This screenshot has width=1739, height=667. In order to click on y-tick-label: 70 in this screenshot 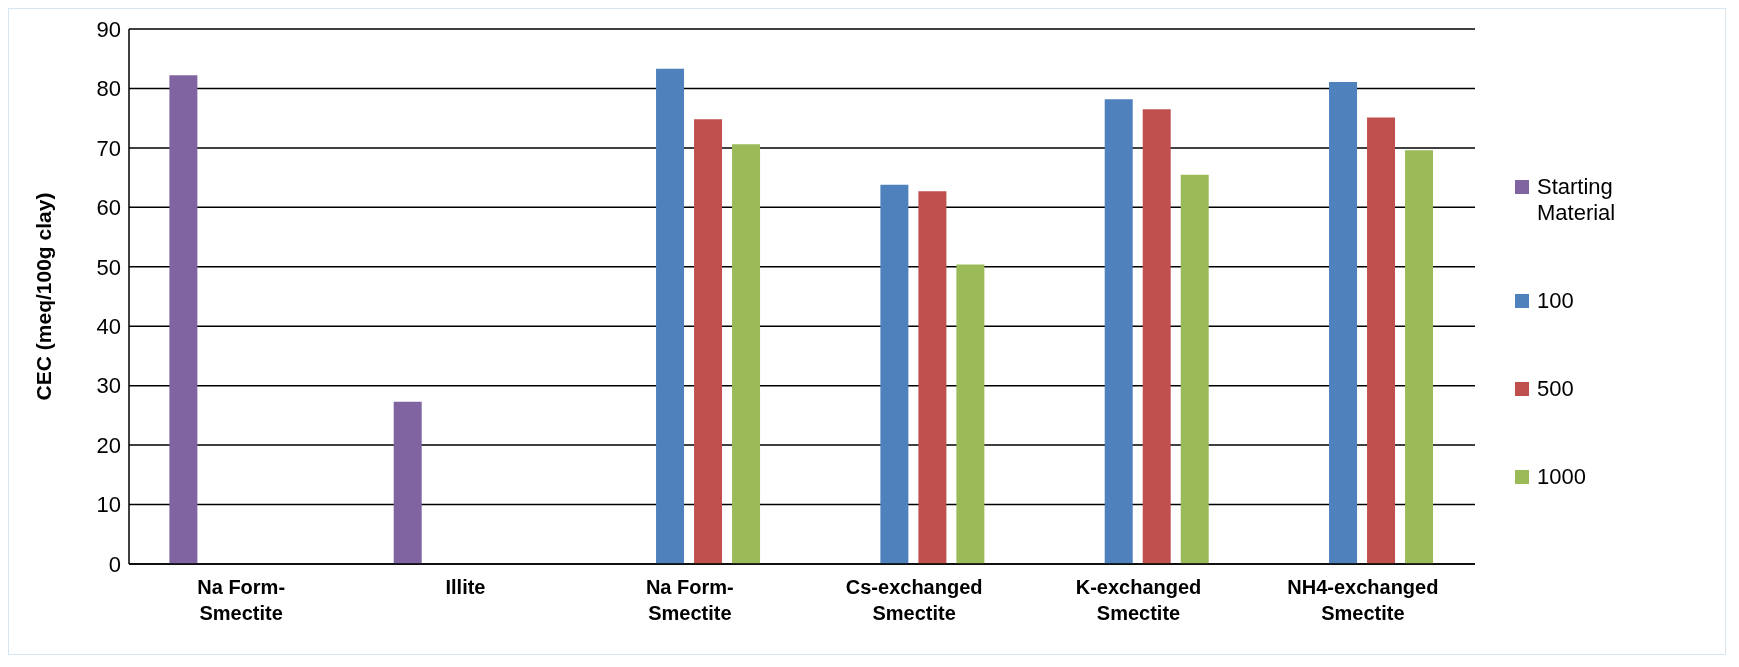, I will do `click(108, 148)`.